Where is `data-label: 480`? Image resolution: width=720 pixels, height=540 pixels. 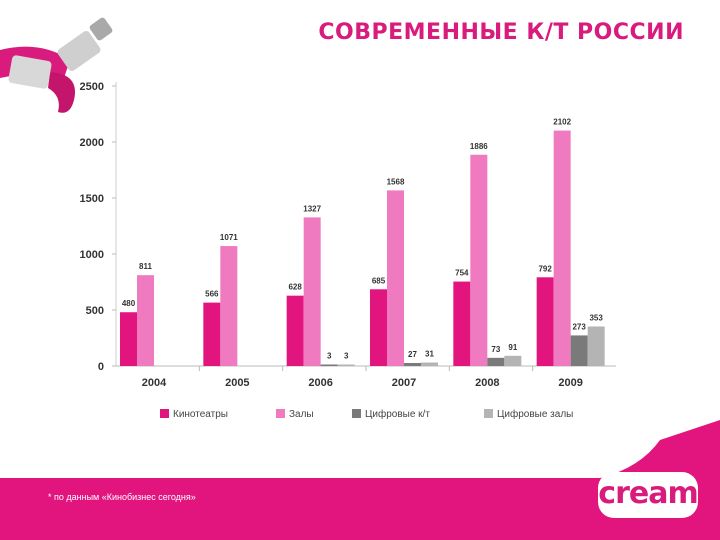 data-label: 480 is located at coordinates (129, 303).